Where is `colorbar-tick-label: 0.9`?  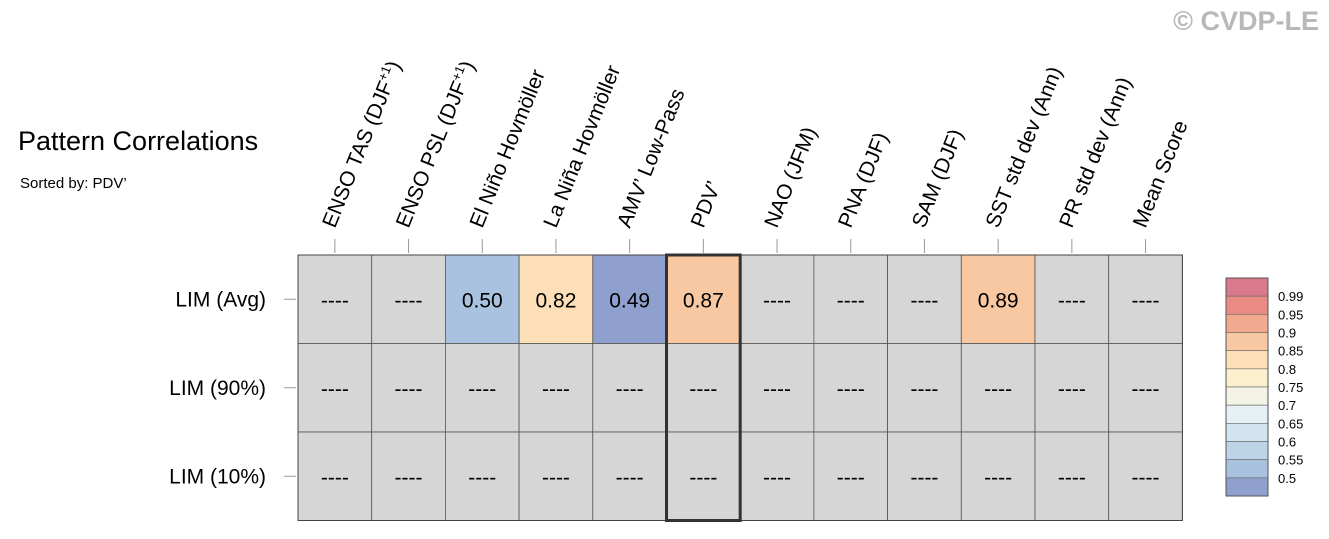 colorbar-tick-label: 0.9 is located at coordinates (1287, 333).